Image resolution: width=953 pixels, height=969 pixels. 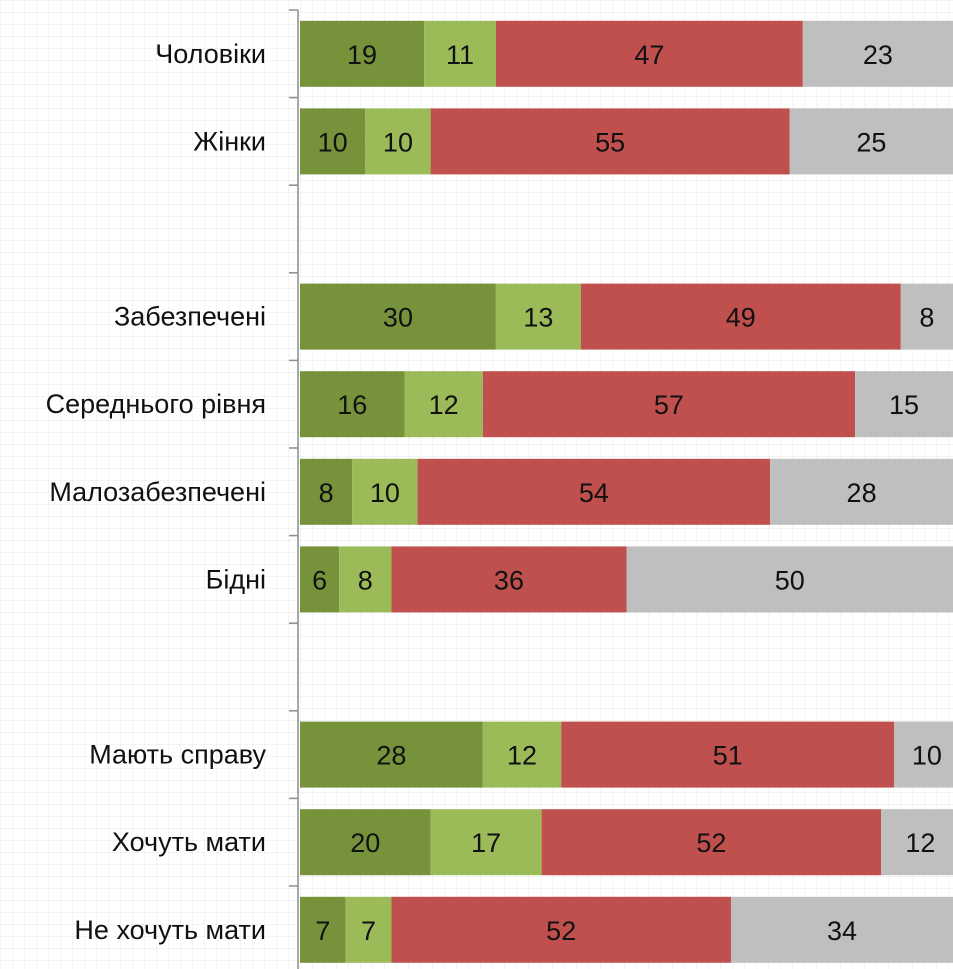 I want to click on data-label-чоловіки-s4: 23, so click(x=878, y=55).